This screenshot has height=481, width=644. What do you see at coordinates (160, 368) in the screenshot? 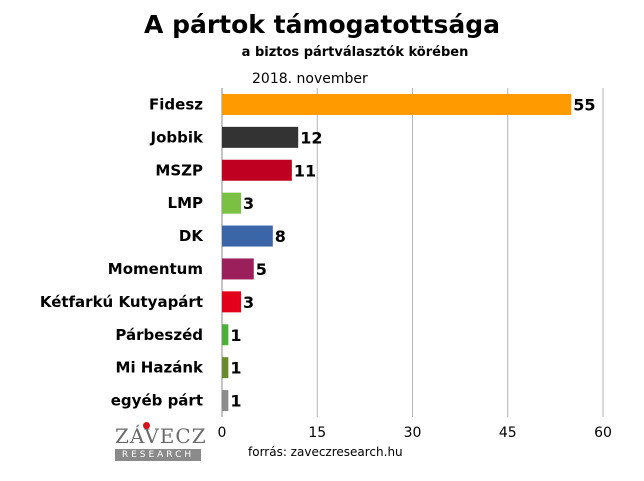
I see `category-label: Mi Hazánk` at bounding box center [160, 368].